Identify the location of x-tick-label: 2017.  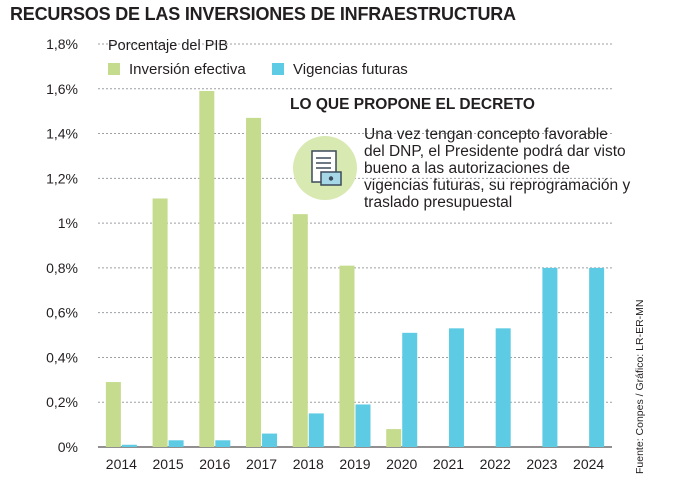
(261, 464).